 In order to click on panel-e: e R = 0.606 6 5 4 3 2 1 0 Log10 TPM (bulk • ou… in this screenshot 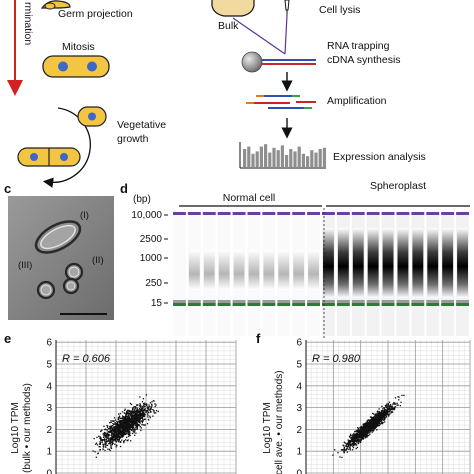, I will do `click(120, 402)`.